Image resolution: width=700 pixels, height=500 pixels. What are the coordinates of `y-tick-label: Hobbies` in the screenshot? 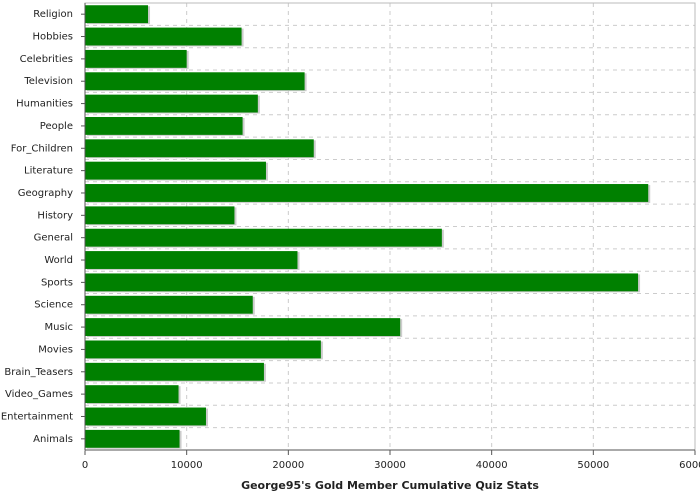 It's located at (53, 37).